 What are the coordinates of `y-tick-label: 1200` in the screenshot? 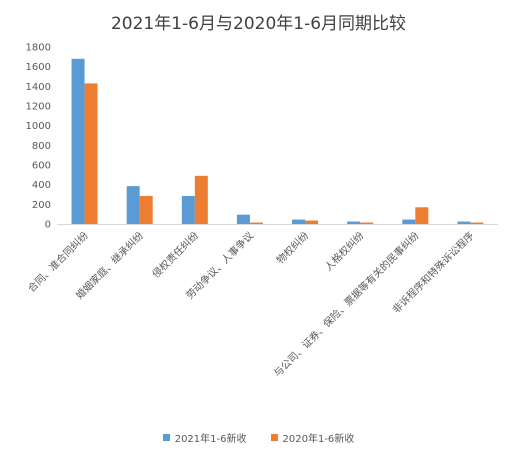 It's located at (38, 107).